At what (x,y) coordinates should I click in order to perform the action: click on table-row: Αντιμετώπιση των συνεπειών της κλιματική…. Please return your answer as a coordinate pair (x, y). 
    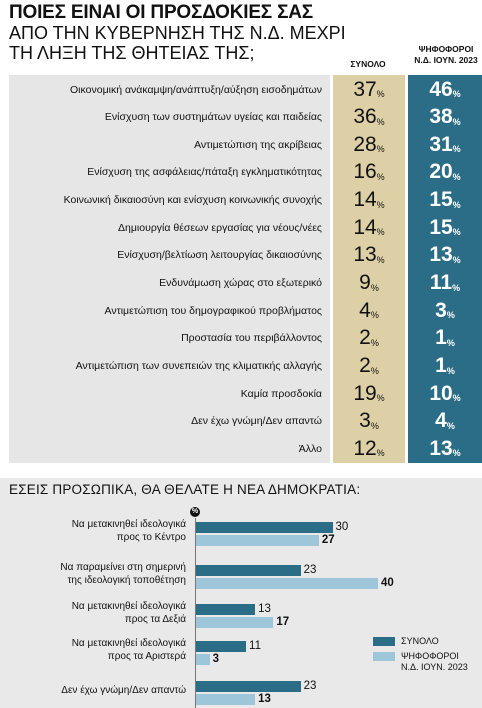
    Looking at the image, I should click on (245, 366).